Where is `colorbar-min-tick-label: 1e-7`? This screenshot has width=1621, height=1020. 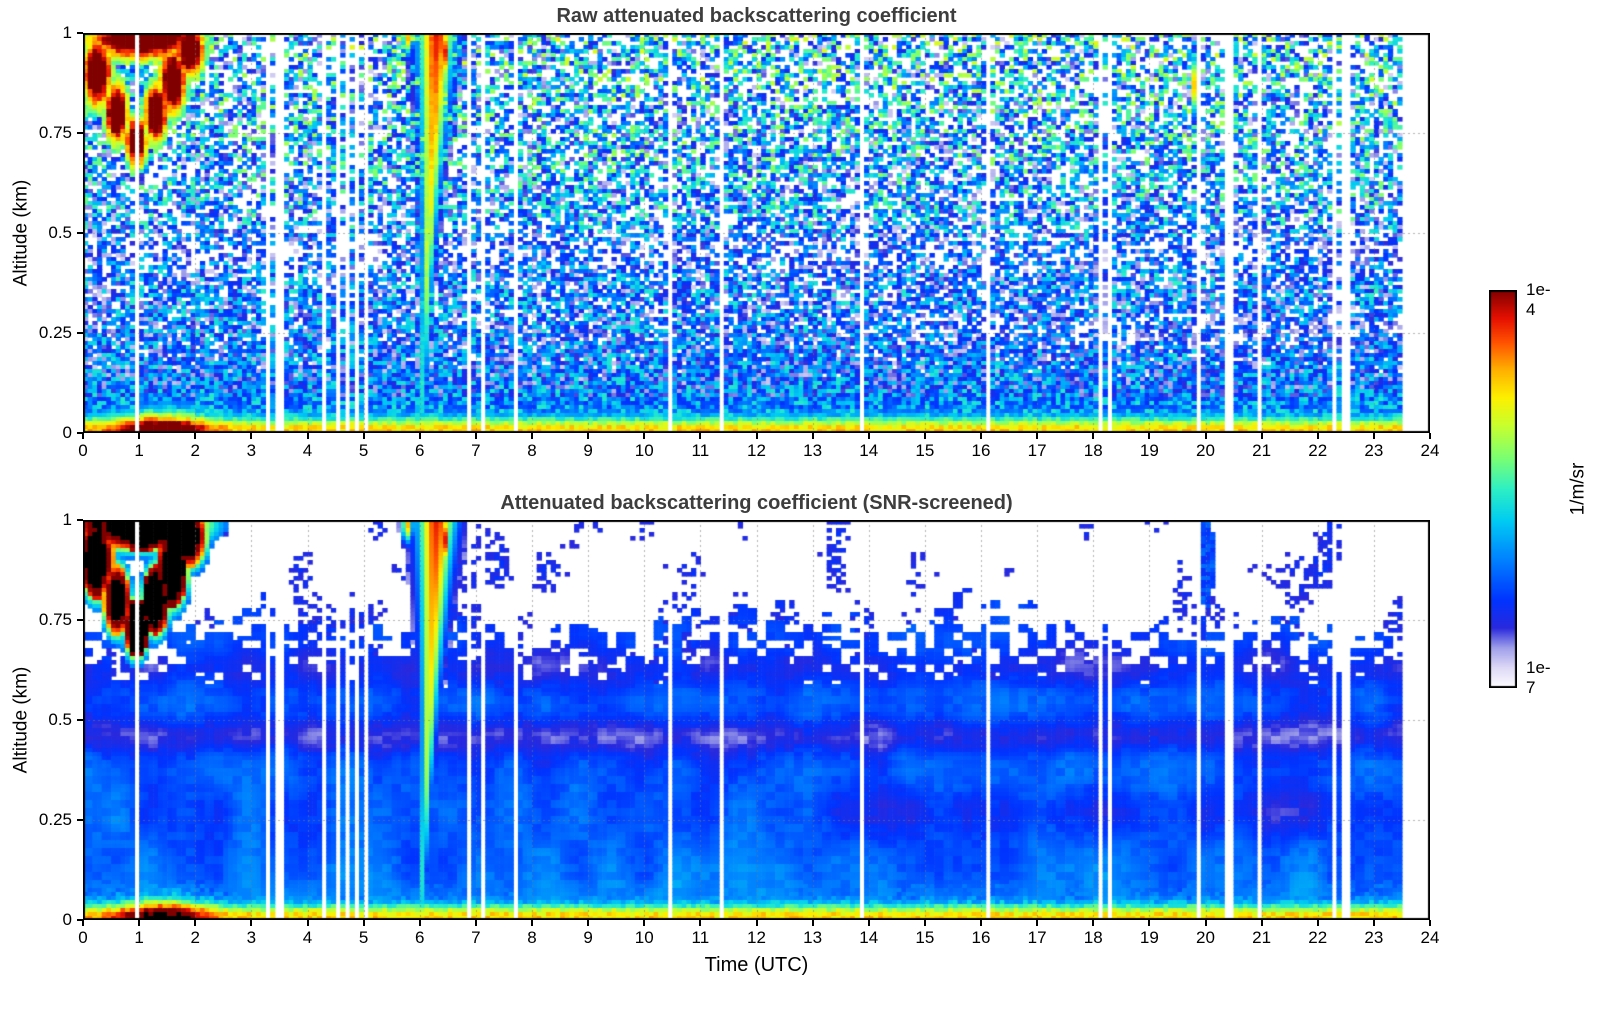
colorbar-min-tick-label: 1e-7 is located at coordinates (1538, 677).